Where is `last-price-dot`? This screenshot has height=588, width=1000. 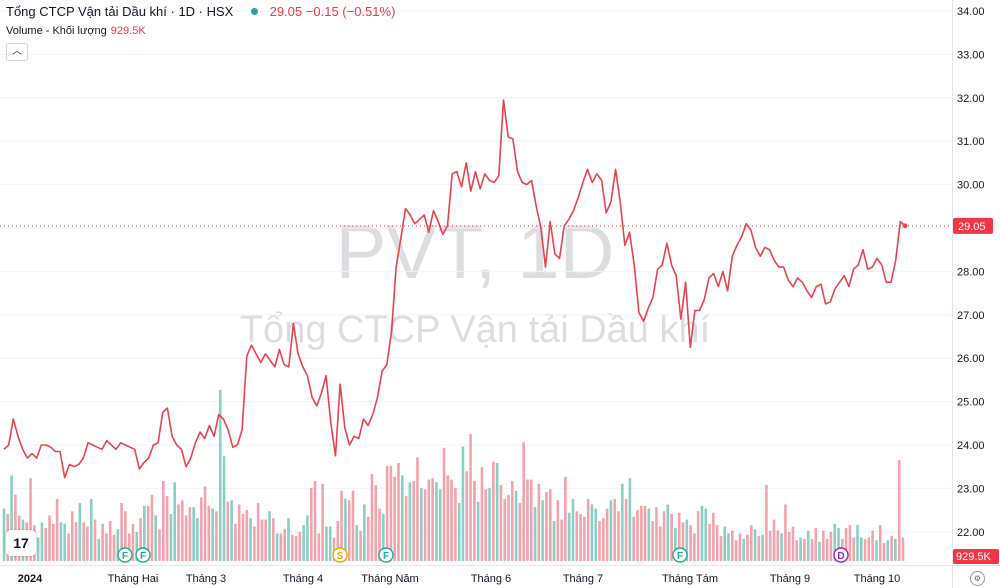
last-price-dot is located at coordinates (905, 226).